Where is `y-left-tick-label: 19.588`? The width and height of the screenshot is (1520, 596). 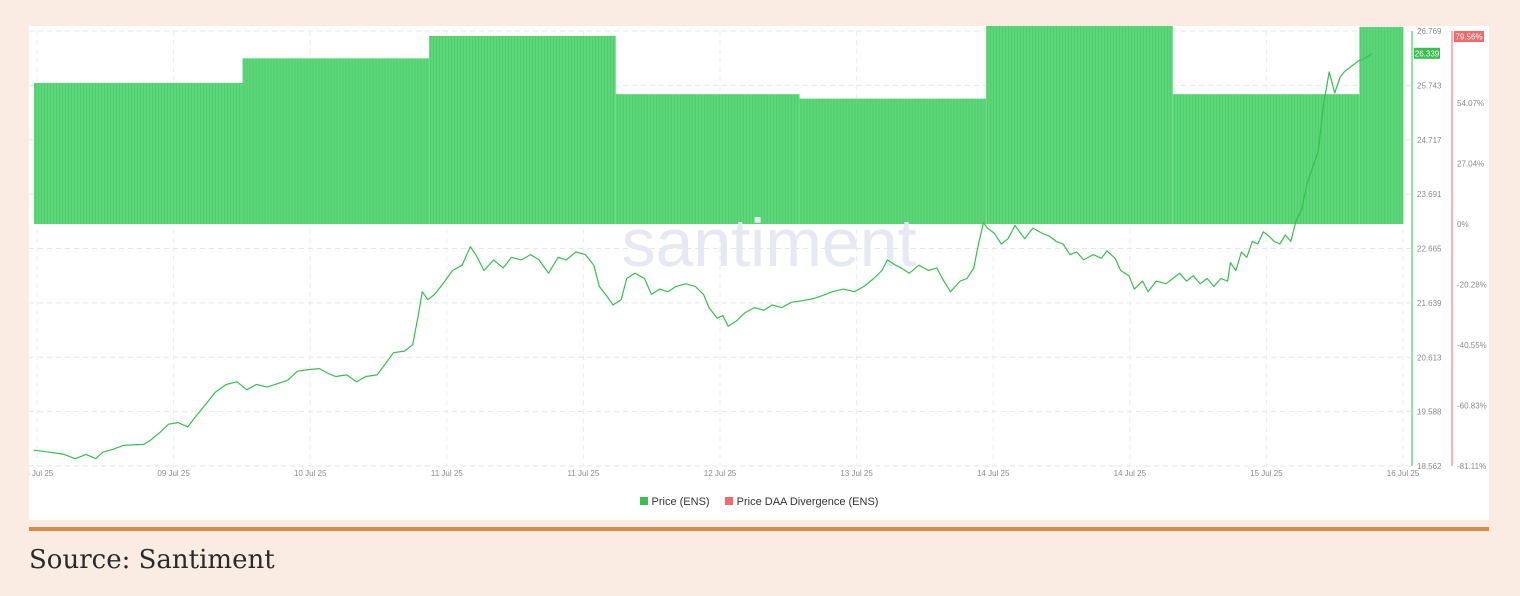 y-left-tick-label: 19.588 is located at coordinates (1429, 412).